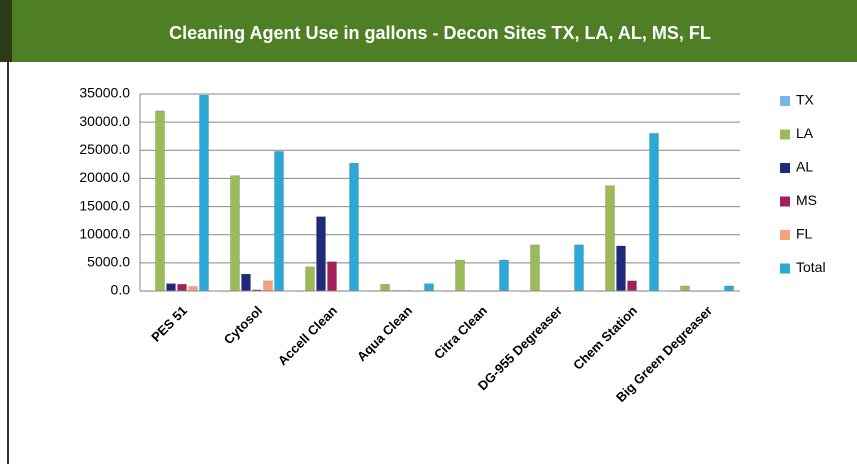 This screenshot has height=469, width=857. I want to click on y-tick-label: 25000.0, so click(104, 149).